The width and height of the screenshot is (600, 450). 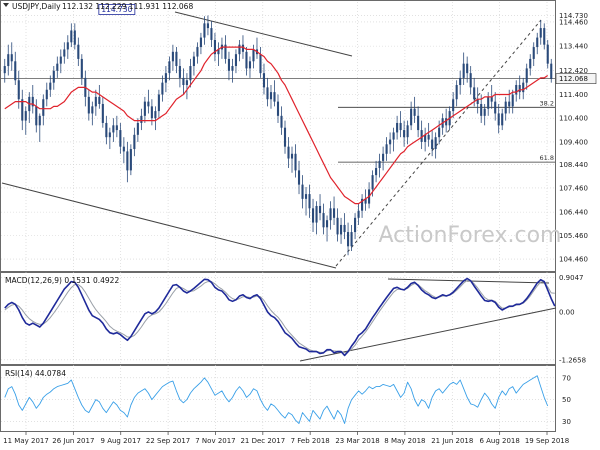 What do you see at coordinates (573, 165) in the screenshot?
I see `price-tick-label: 108.440` at bounding box center [573, 165].